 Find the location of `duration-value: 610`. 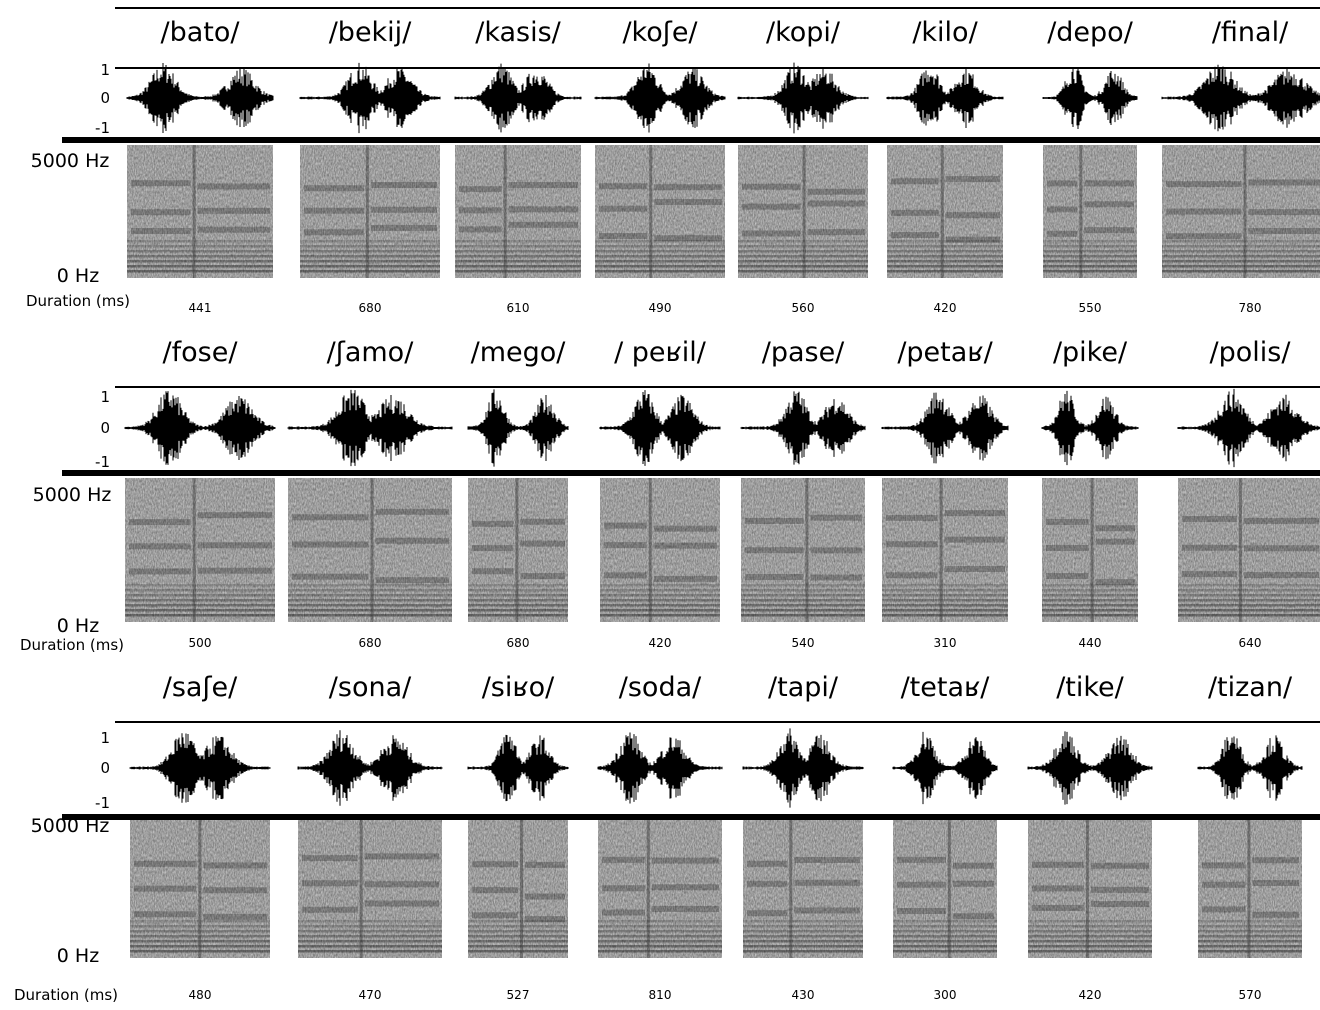

duration-value: 610 is located at coordinates (518, 308).